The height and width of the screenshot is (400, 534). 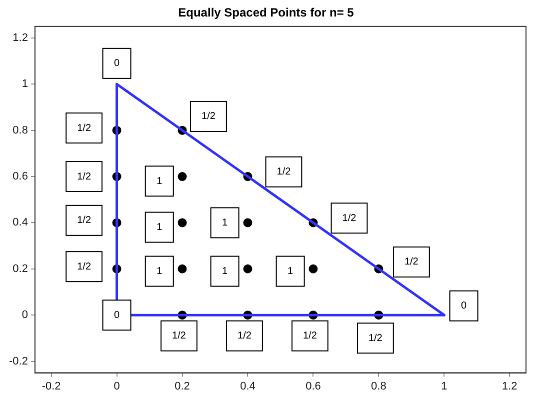 I want to click on x-tick-label: 0.4, so click(x=248, y=386).